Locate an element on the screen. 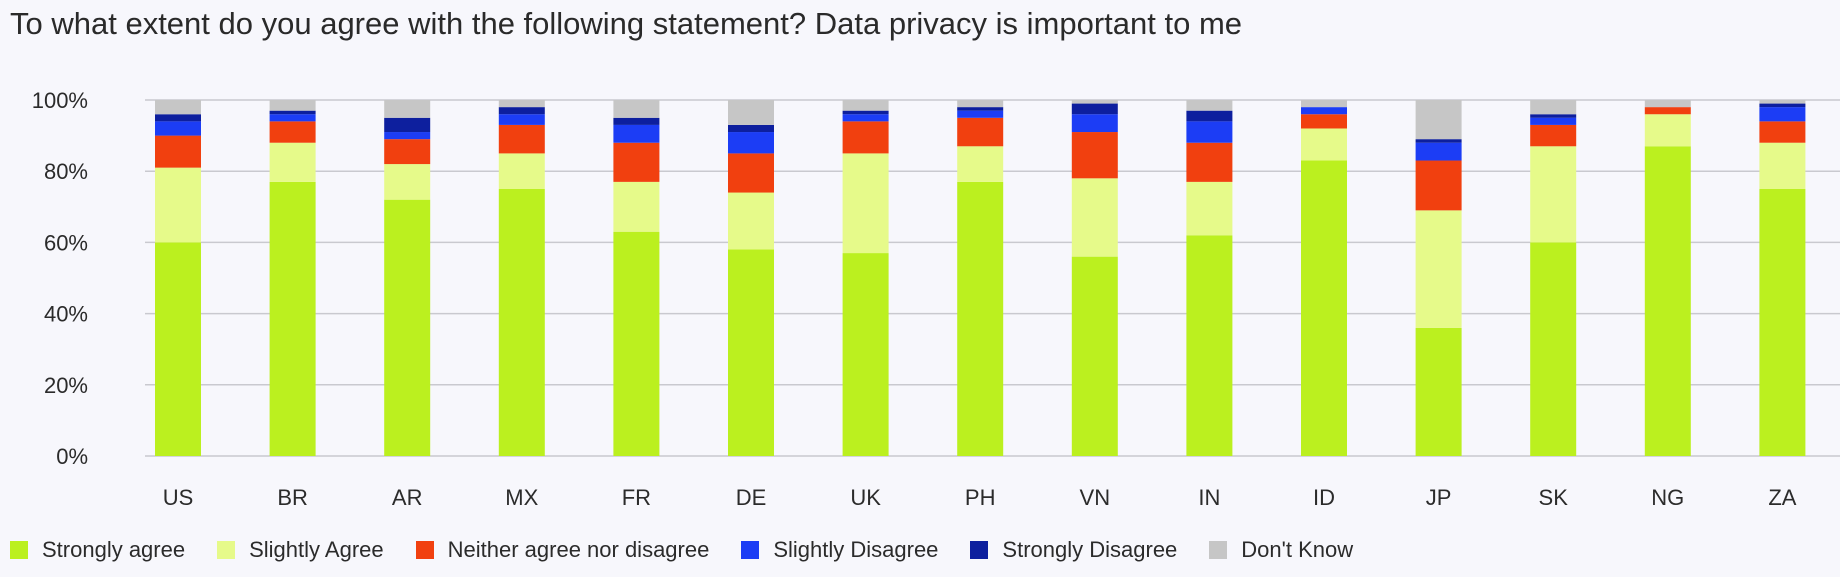 The height and width of the screenshot is (577, 1840). legend-label: Slightly Disagree is located at coordinates (856, 549).